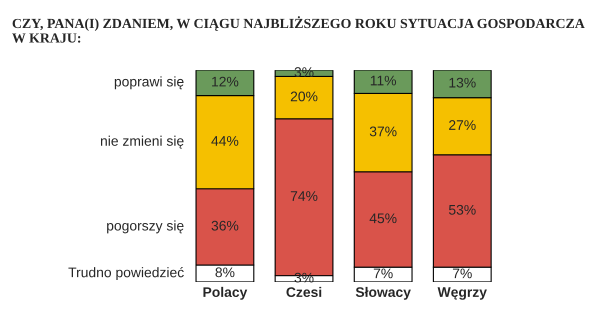 The width and height of the screenshot is (596, 323). Describe the element at coordinates (224, 272) in the screenshot. I see `data-label: 8%` at that location.